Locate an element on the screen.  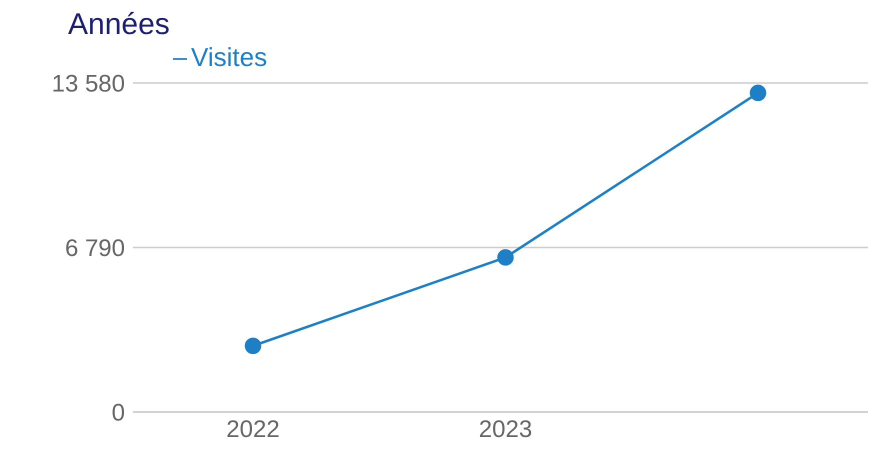
x-tick-label: 2023 is located at coordinates (505, 430).